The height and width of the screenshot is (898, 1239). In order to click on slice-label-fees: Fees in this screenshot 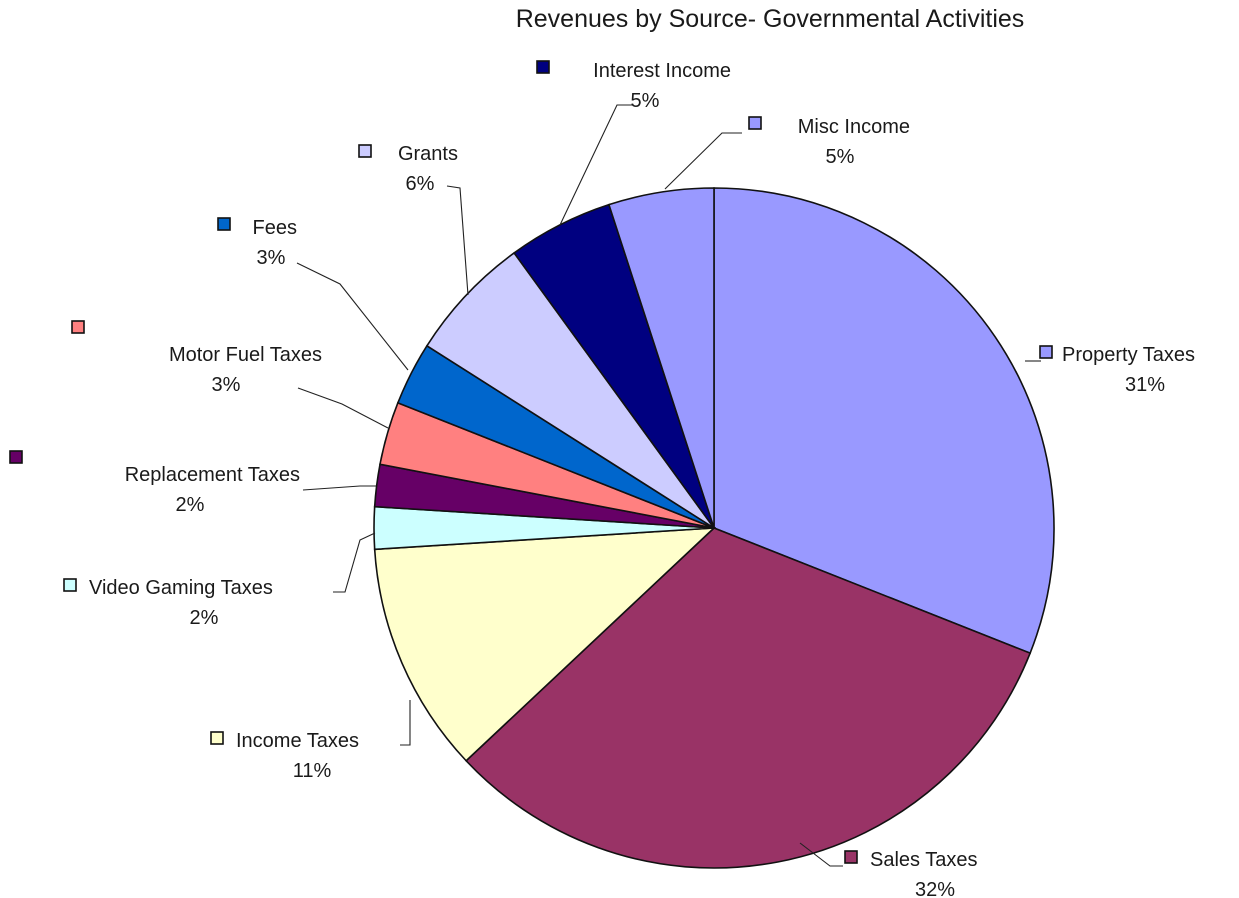, I will do `click(275, 228)`.